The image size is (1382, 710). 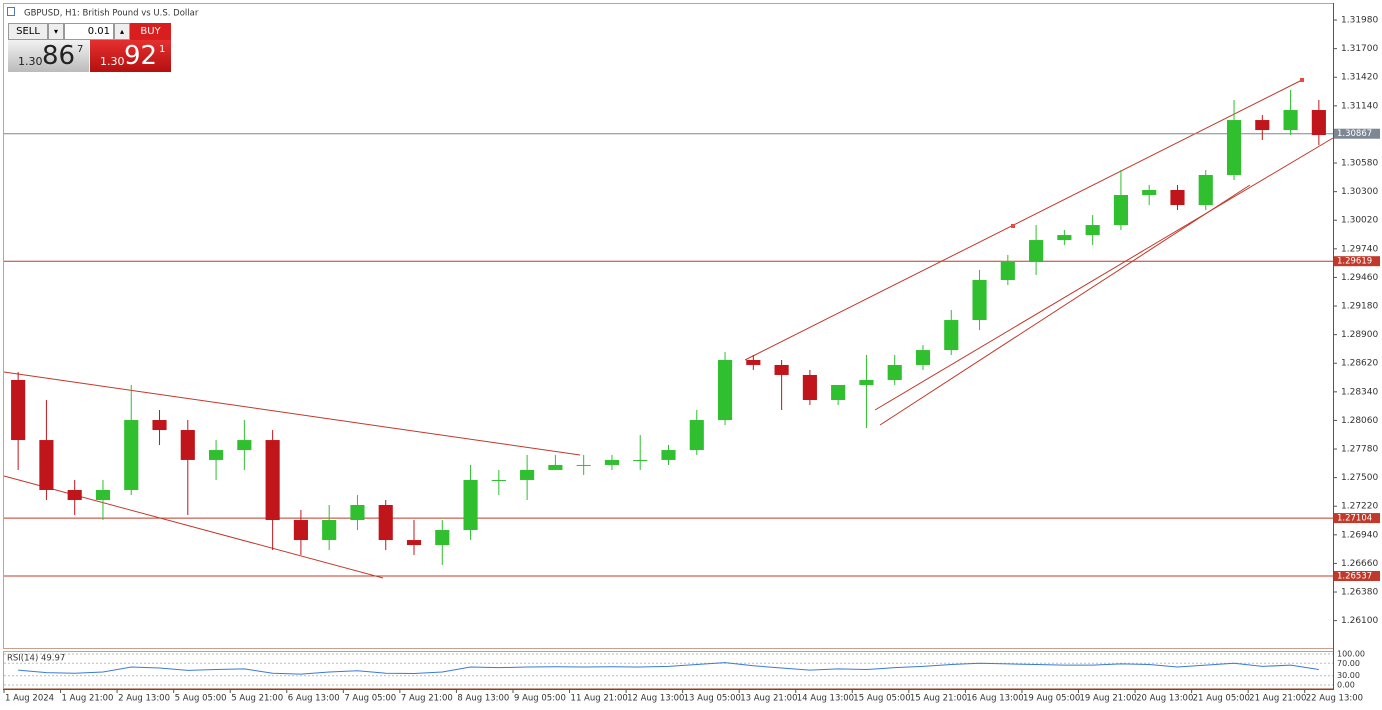 What do you see at coordinates (1164, 699) in the screenshot?
I see `x-tick-label: 20 Aug 13:00` at bounding box center [1164, 699].